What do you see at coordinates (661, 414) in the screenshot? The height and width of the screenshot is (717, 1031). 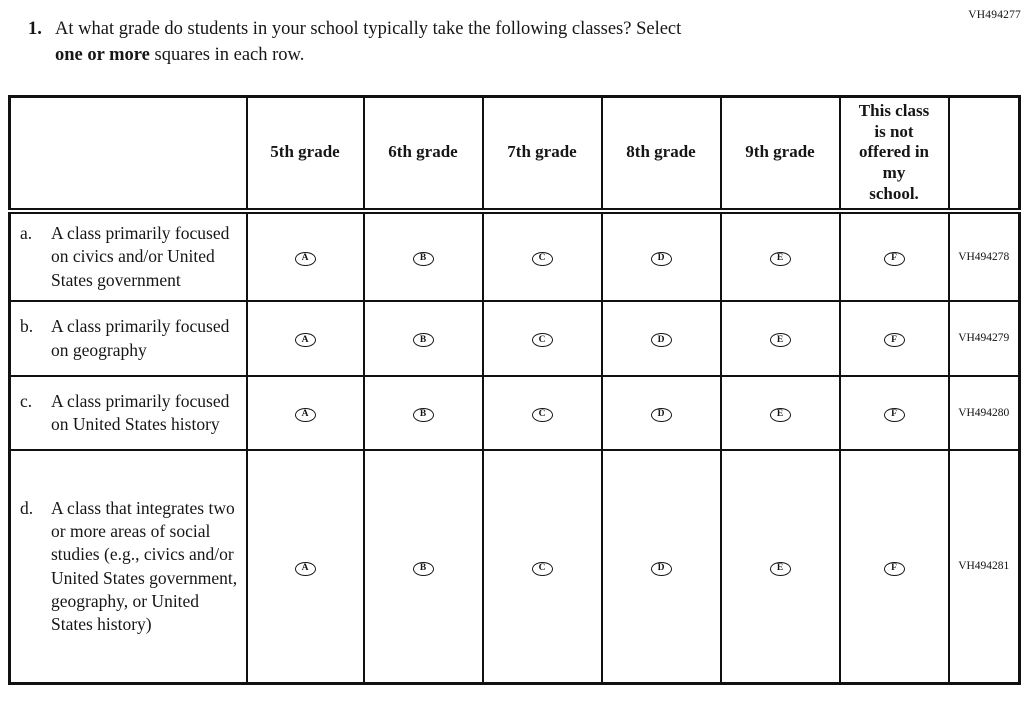 I see `bubble-c-8th: D` at bounding box center [661, 414].